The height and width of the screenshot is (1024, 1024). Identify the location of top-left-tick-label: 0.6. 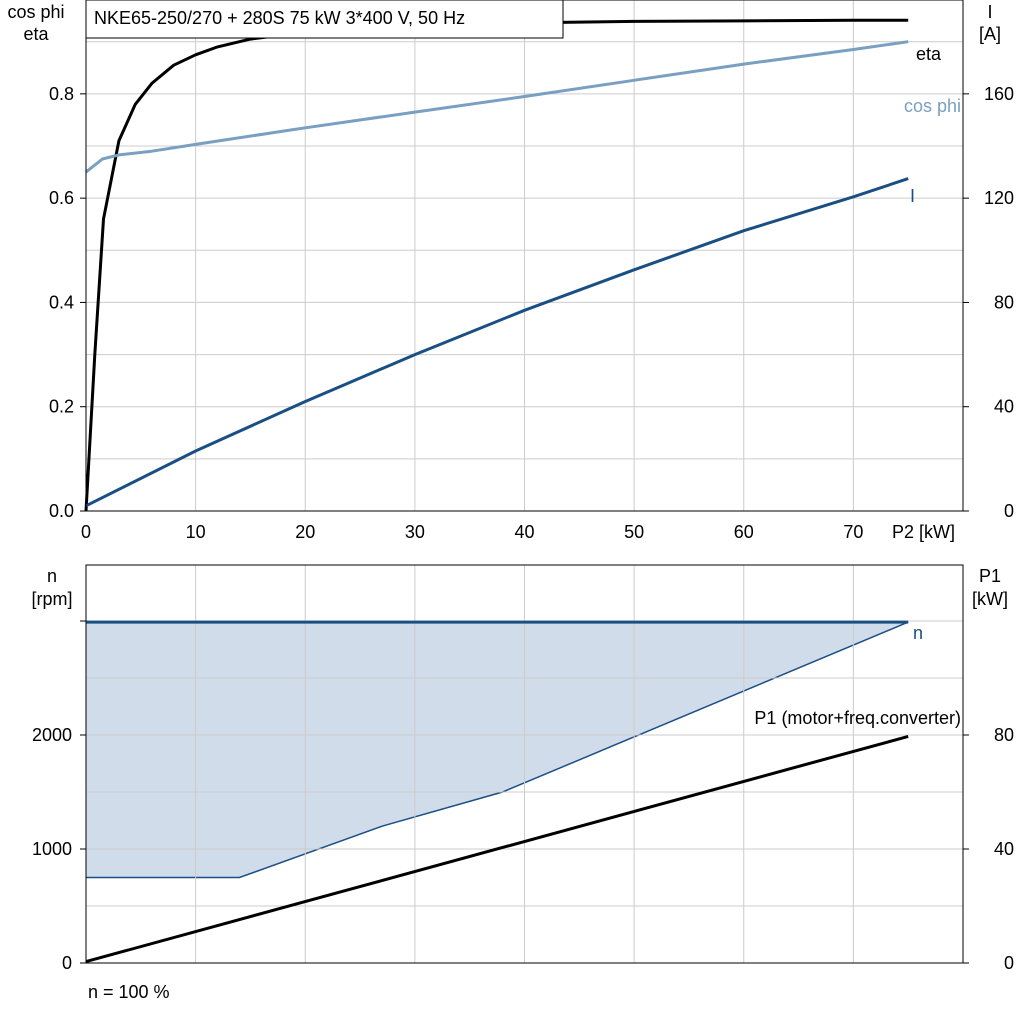
(61, 198).